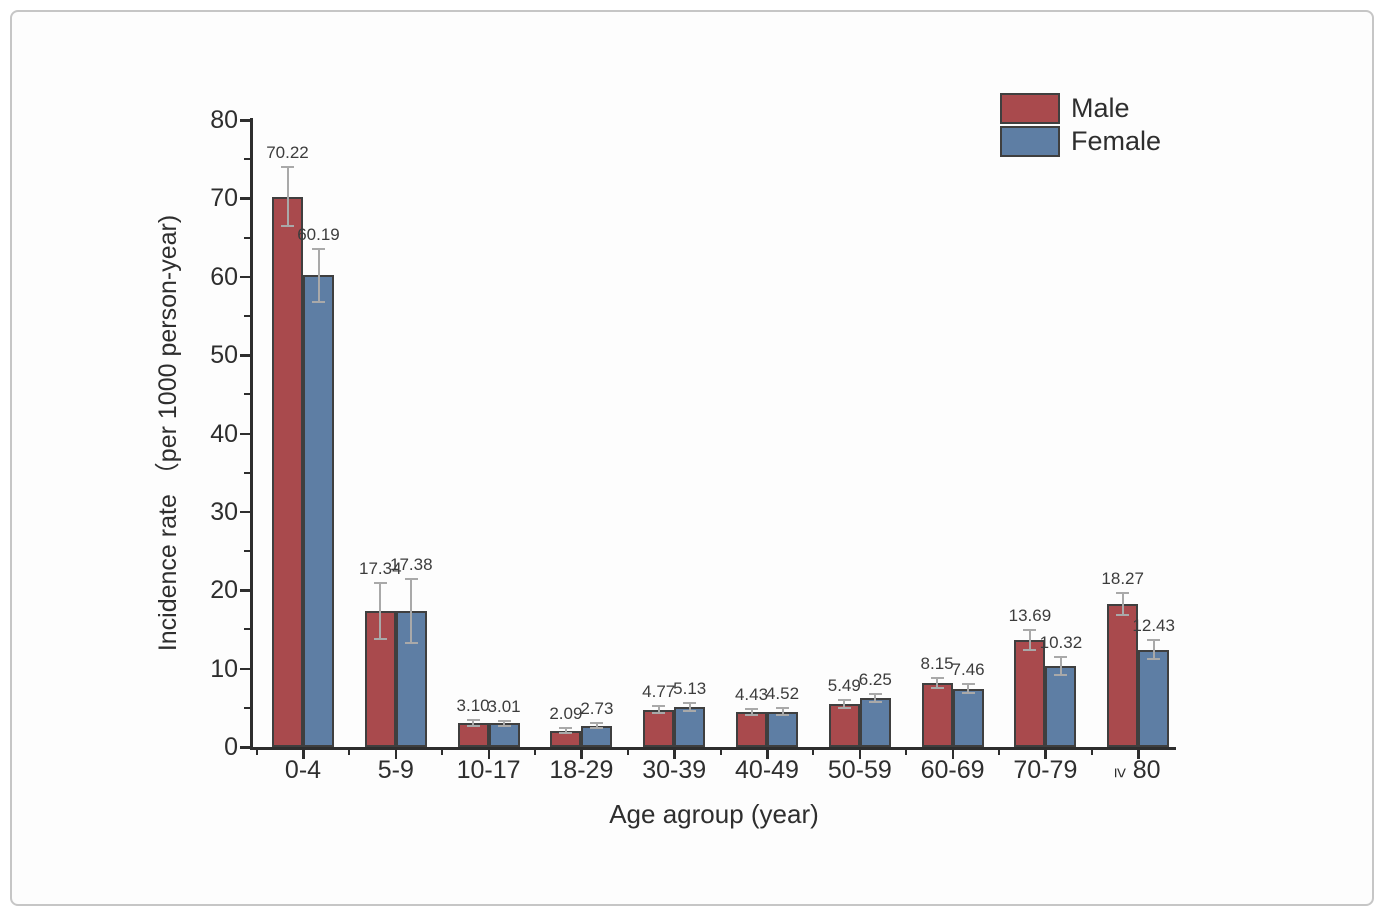 This screenshot has height=916, width=1384. What do you see at coordinates (1080, 108) in the screenshot?
I see `legend-item-male: Male` at bounding box center [1080, 108].